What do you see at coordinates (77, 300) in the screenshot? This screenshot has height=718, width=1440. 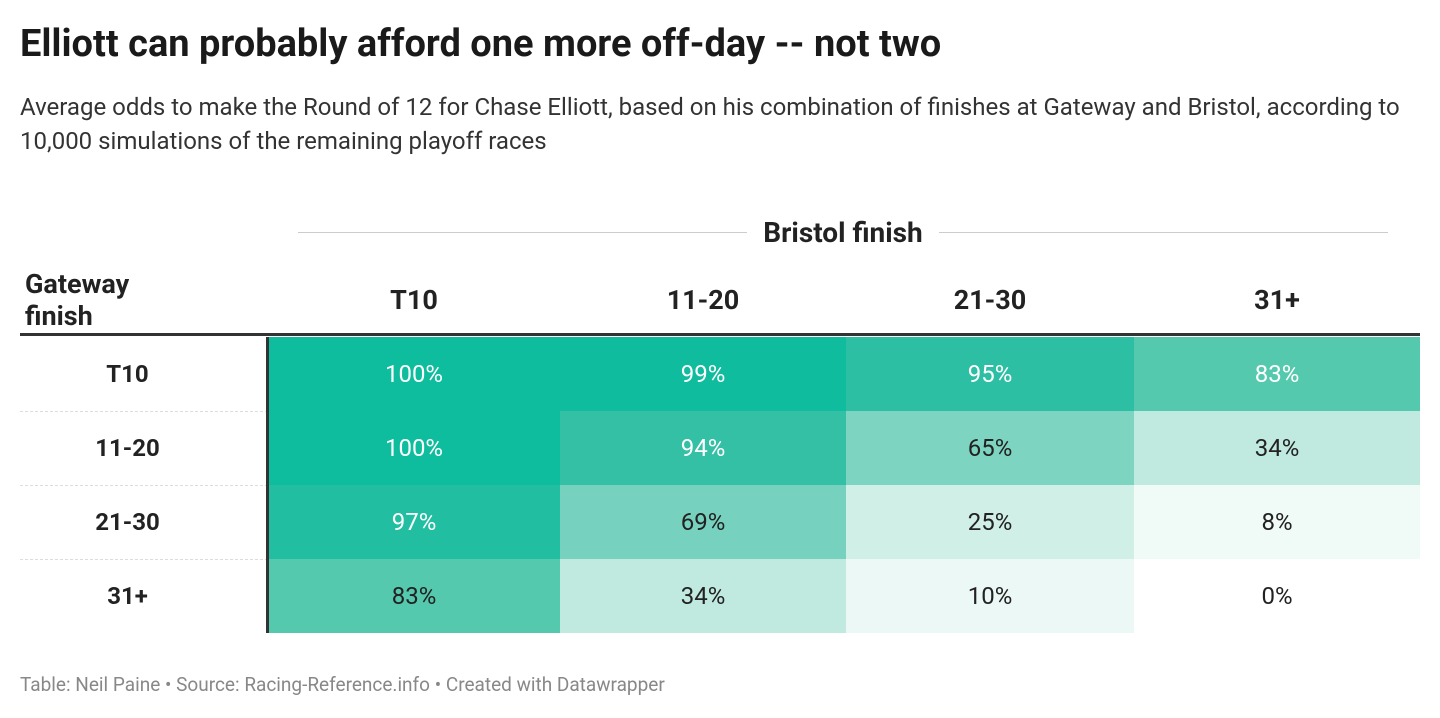 I see `row-header: Gateway finish` at bounding box center [77, 300].